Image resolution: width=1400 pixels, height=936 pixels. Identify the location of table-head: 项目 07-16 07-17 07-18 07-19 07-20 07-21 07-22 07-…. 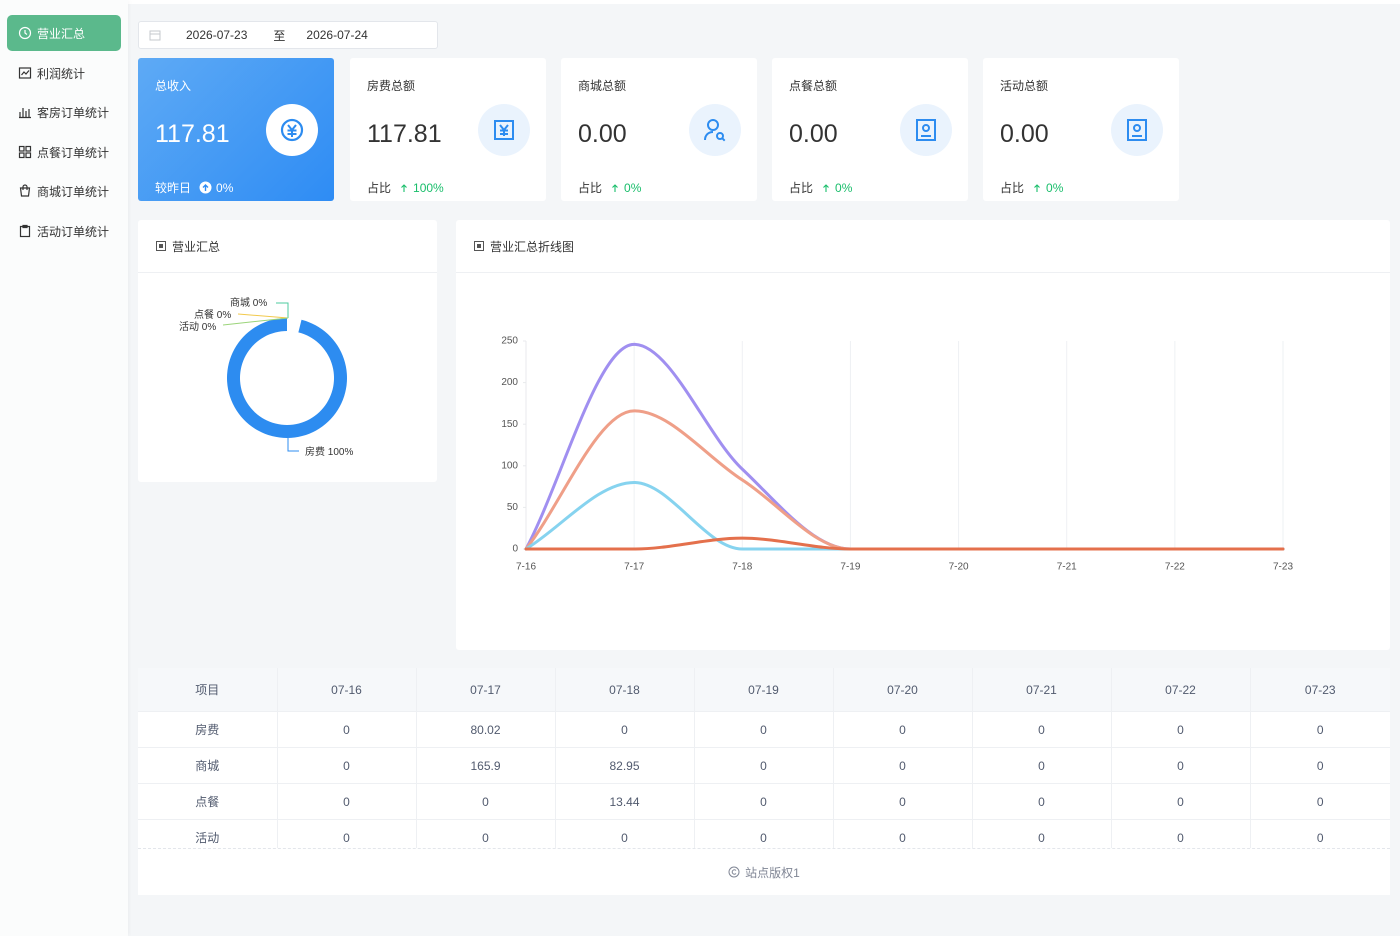
(764, 690).